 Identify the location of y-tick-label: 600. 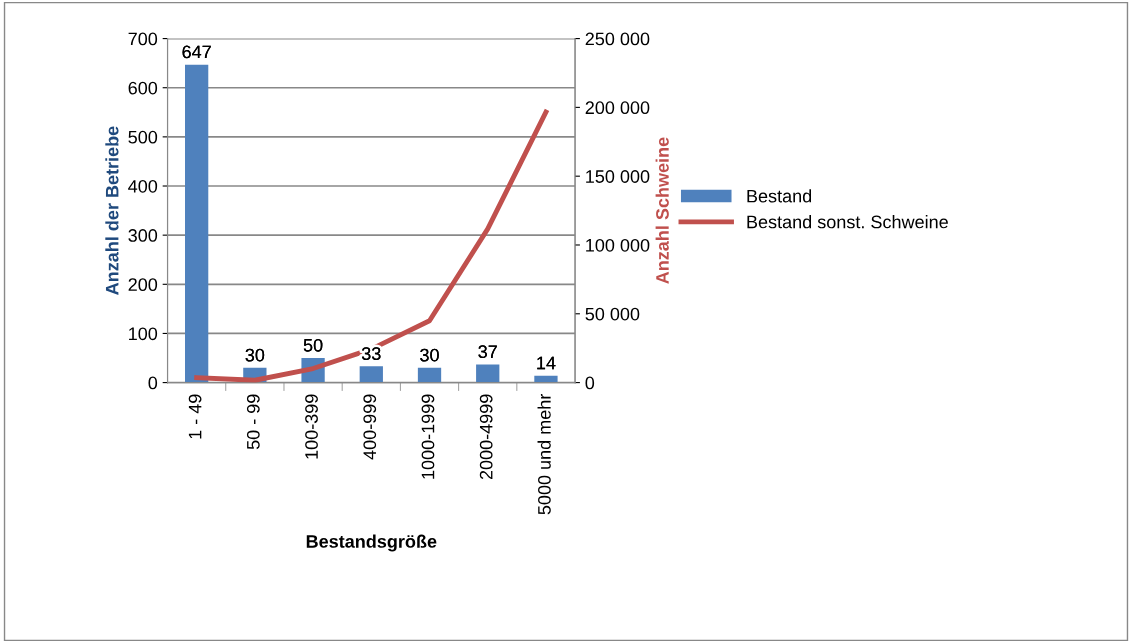
(143, 88).